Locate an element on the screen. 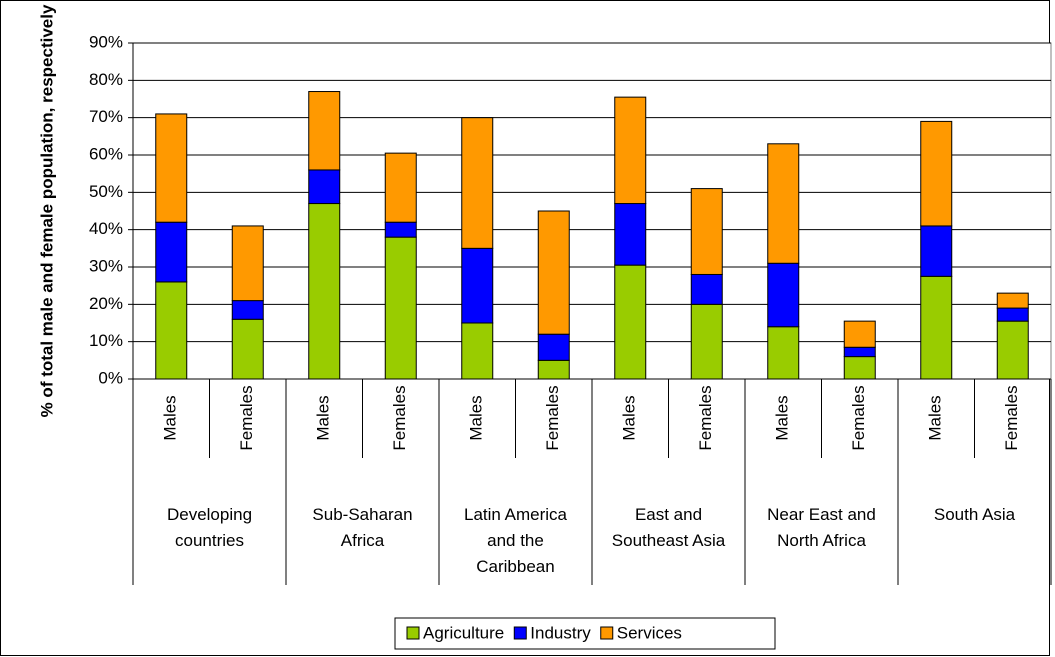  group-label: Latin America and the Caribbean is located at coordinates (515, 540).